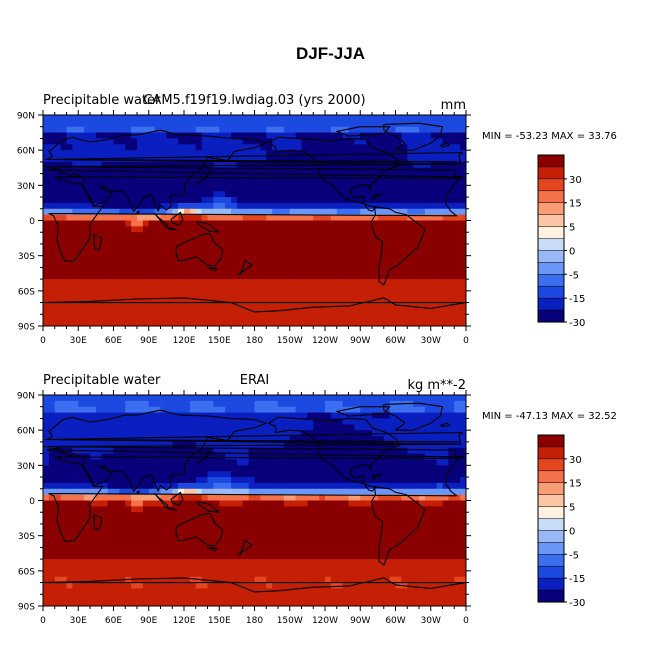  Describe the element at coordinates (26, 328) in the screenshot. I see `panel-1-ytick-label: 90S` at that location.